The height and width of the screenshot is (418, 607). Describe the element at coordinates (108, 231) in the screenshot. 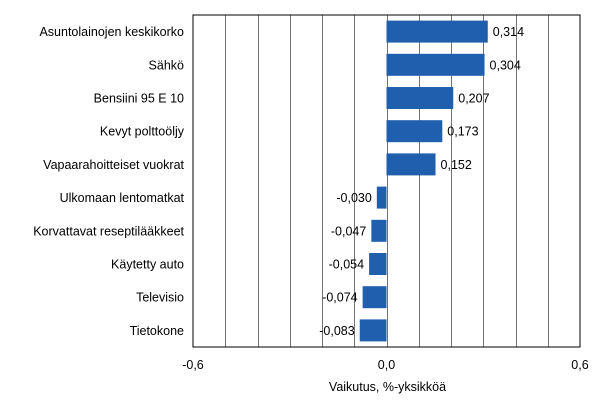

I see `category-label: Korvattavat reseptilääkkeet` at that location.